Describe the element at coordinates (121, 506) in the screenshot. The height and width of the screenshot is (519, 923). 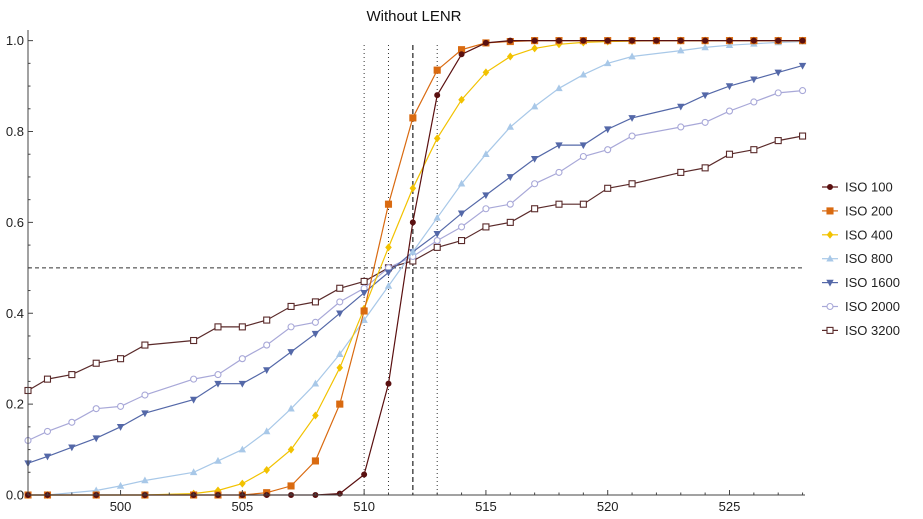
I see `x-tick-label: 500` at that location.